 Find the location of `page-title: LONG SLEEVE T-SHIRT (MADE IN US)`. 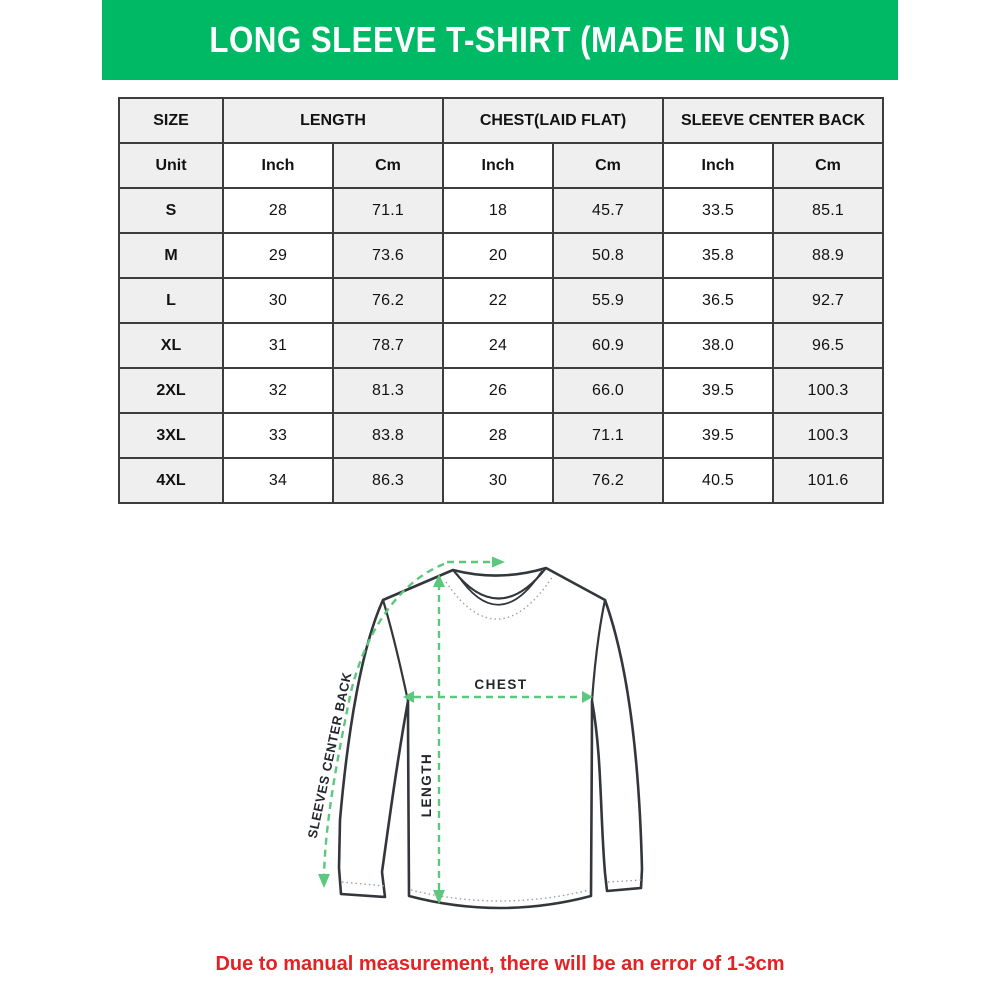

page-title: LONG SLEEVE T-SHIRT (MADE IN US) is located at coordinates (500, 39).